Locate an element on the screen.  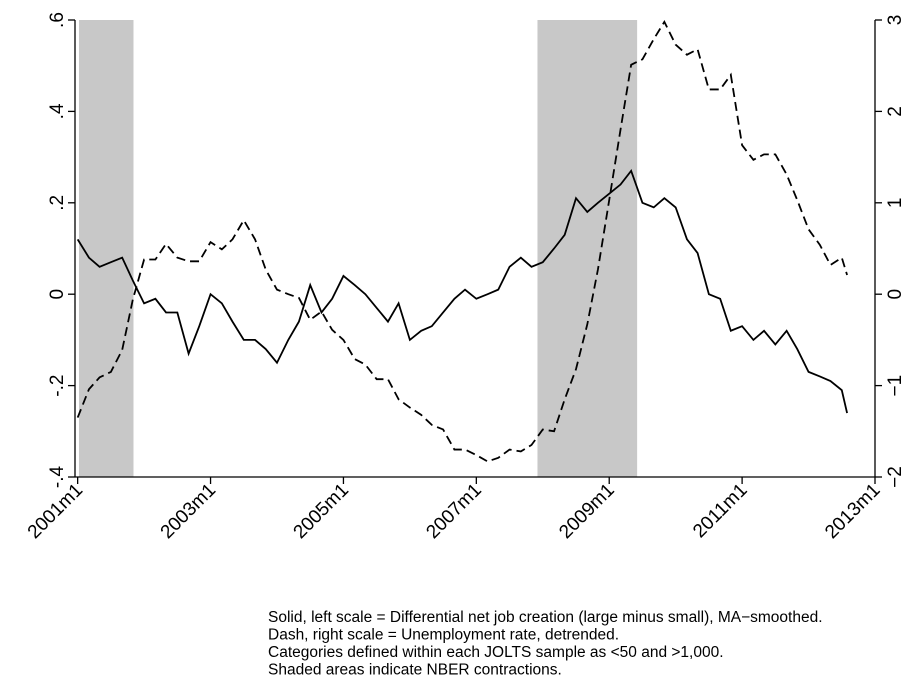
note: Shaded areas indicate NBER contractions. is located at coordinates (415, 670).